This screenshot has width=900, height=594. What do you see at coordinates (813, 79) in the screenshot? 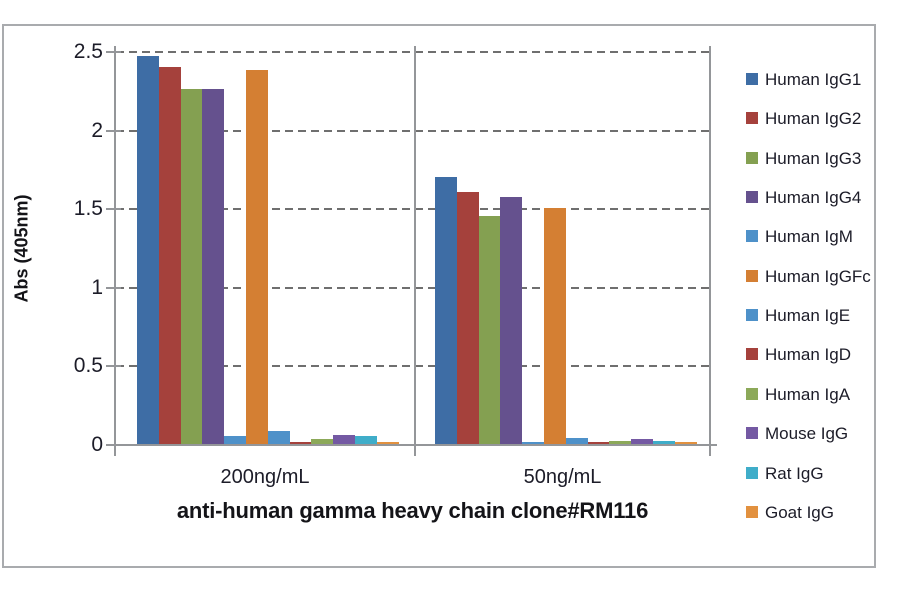
I see `legend-label-human-igg1: Human IgG1` at bounding box center [813, 79].